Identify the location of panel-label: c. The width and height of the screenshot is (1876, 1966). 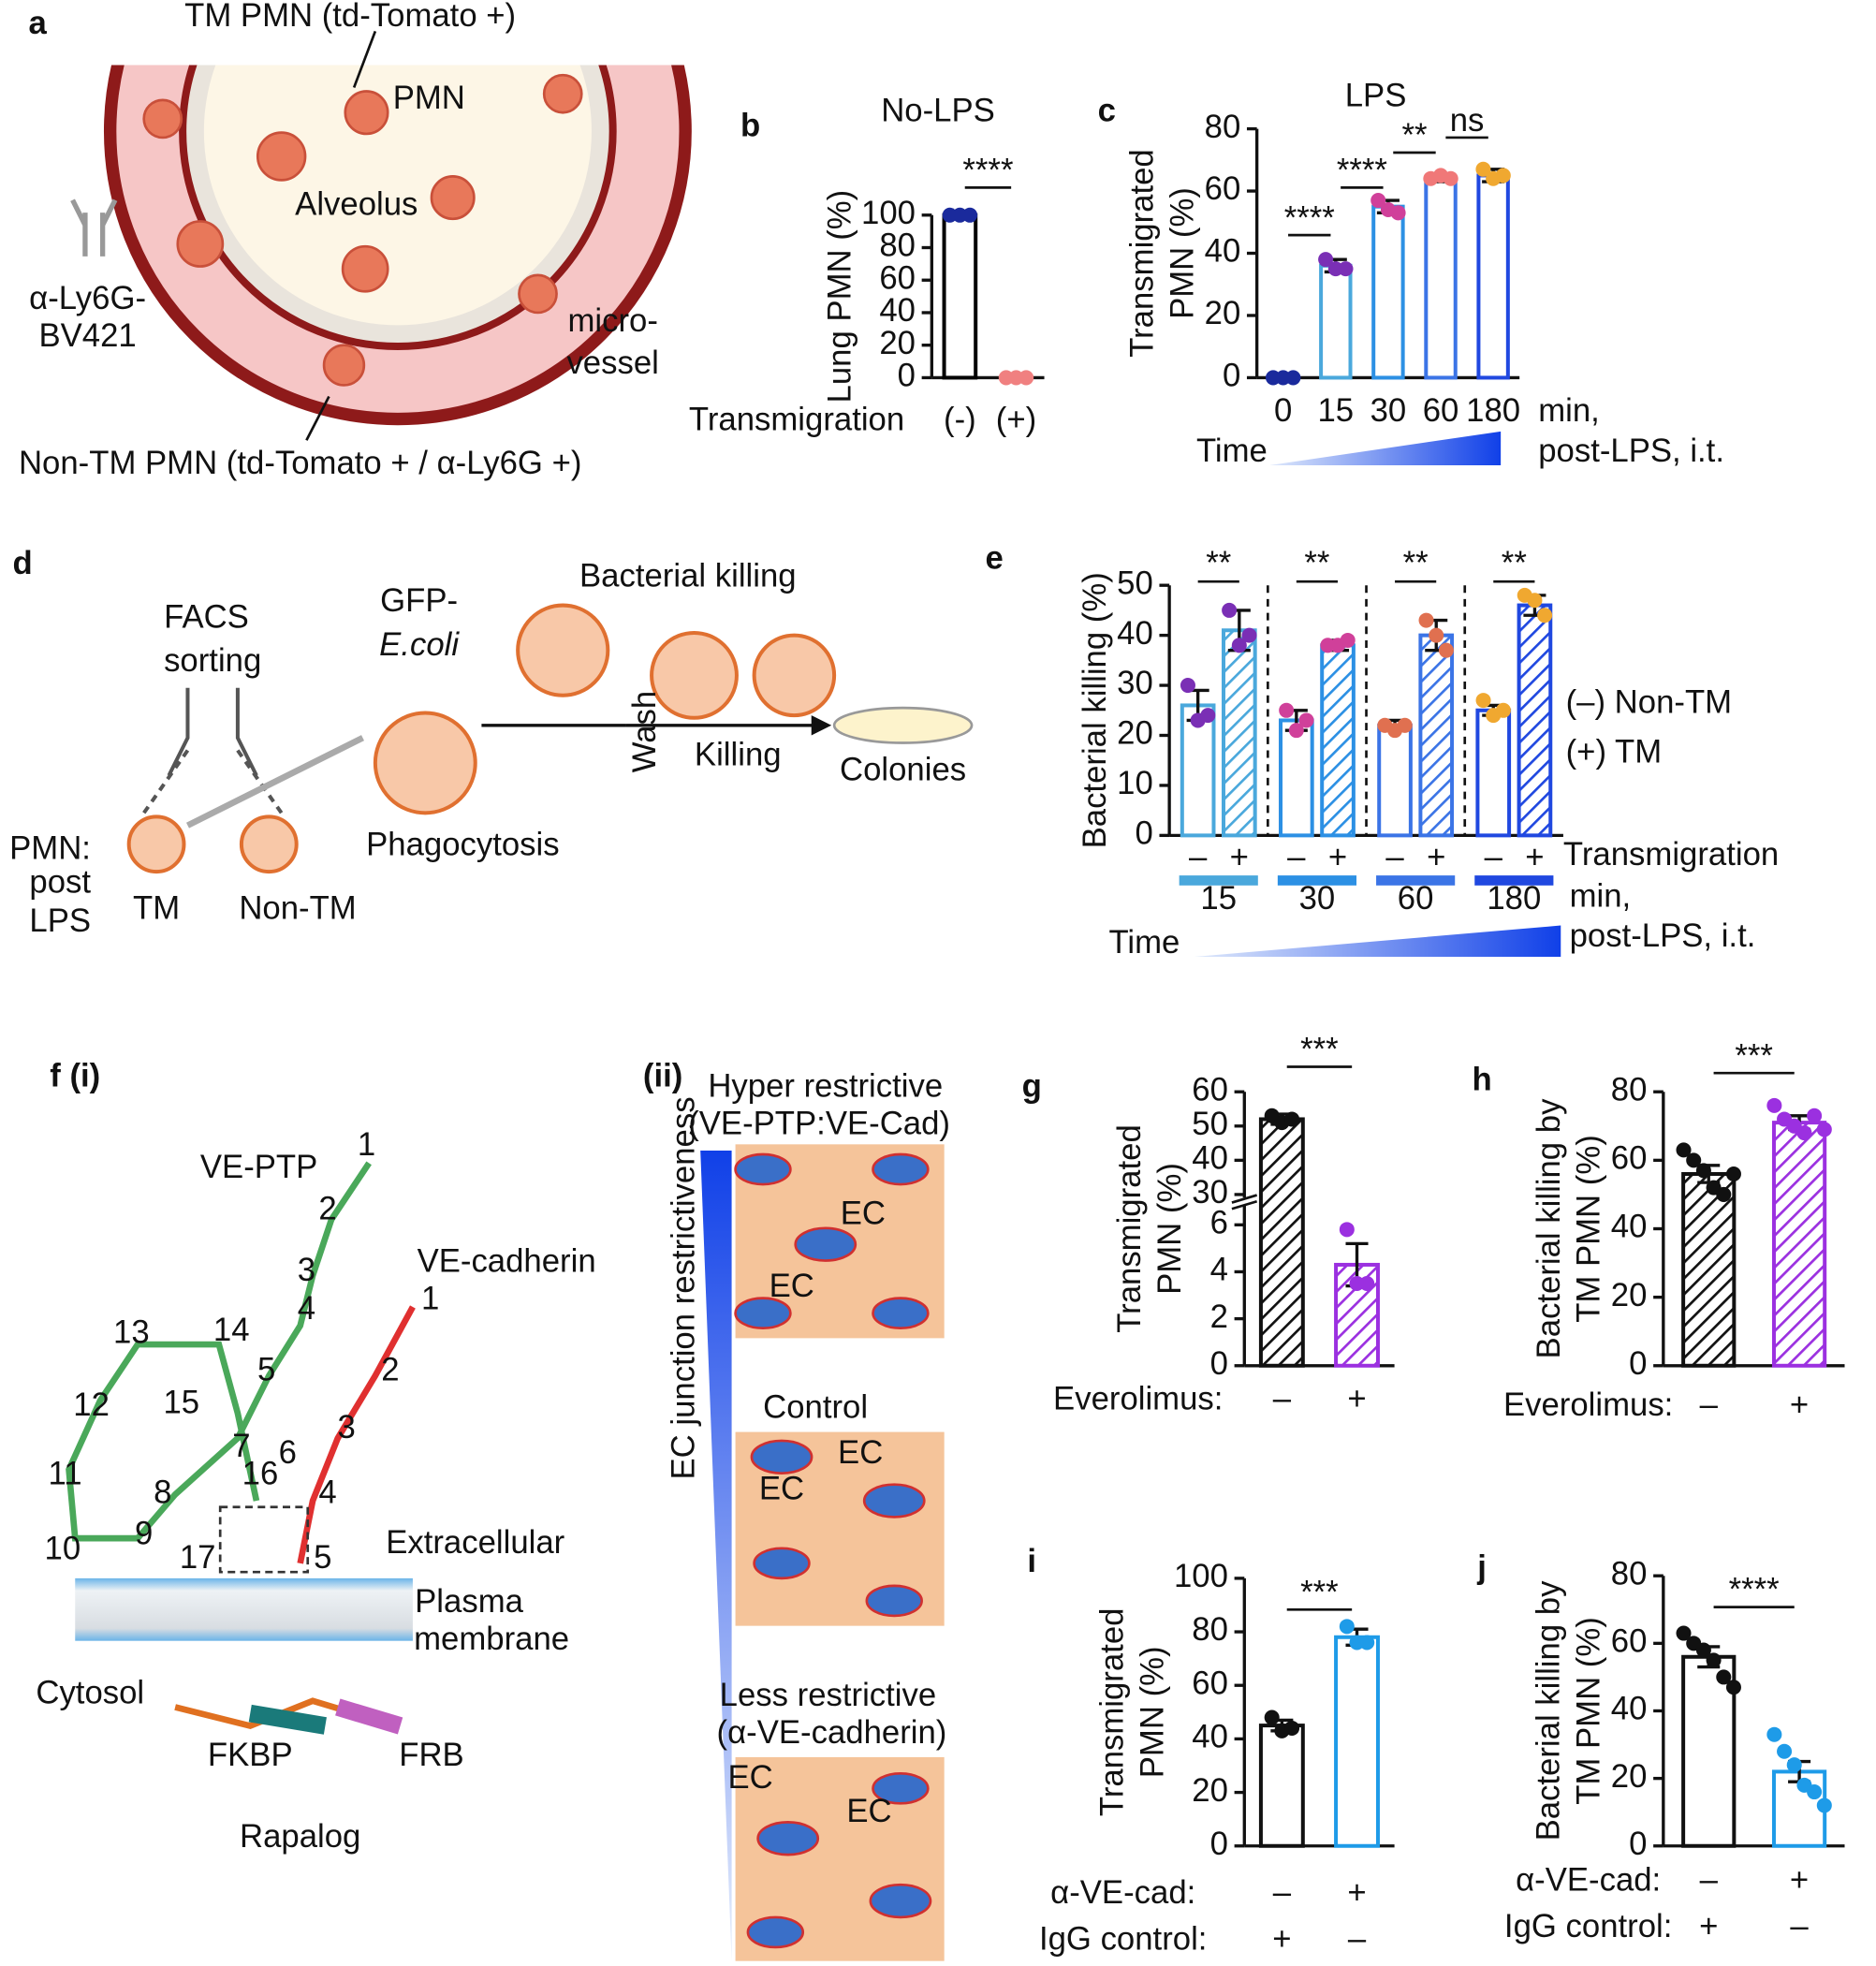
(1107, 110).